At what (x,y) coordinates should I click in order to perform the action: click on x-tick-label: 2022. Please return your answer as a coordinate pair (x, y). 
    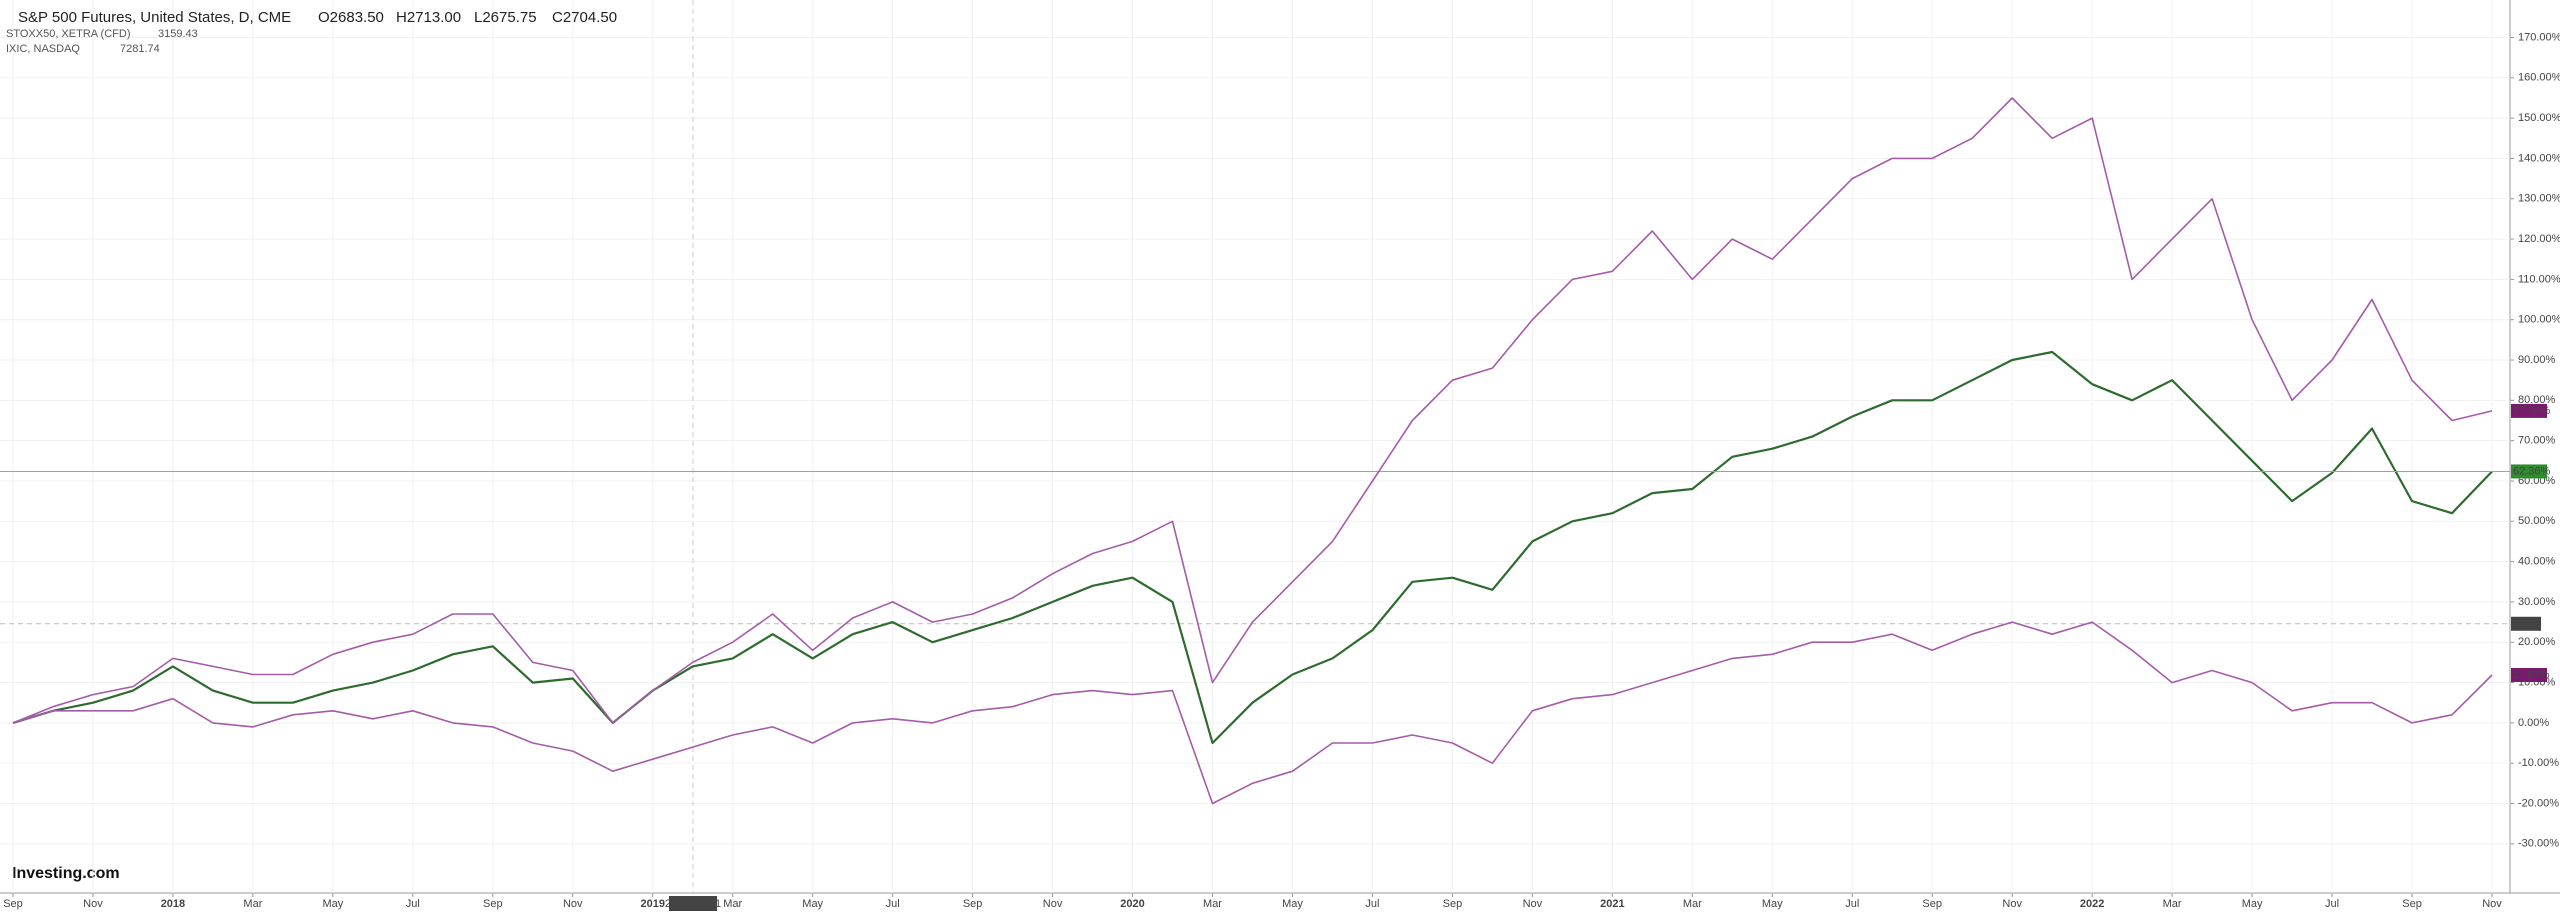
    Looking at the image, I should click on (2092, 904).